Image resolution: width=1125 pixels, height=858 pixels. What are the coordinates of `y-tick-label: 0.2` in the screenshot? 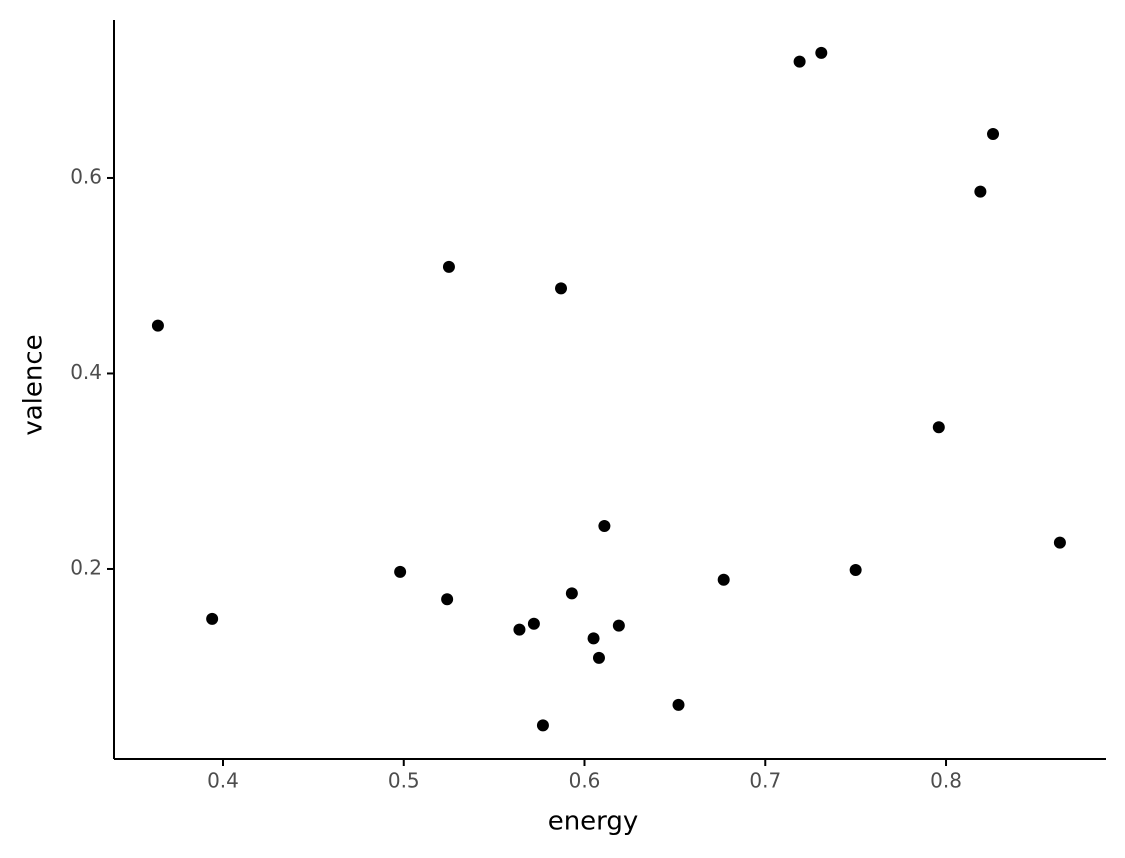 It's located at (86, 567).